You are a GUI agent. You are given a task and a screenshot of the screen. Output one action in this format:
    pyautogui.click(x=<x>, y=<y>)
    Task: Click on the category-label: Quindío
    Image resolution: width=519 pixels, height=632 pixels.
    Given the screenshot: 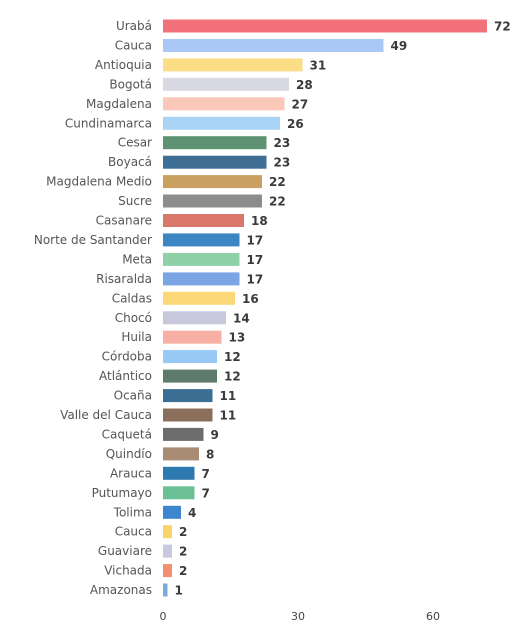 What is the action you would take?
    pyautogui.click(x=129, y=454)
    